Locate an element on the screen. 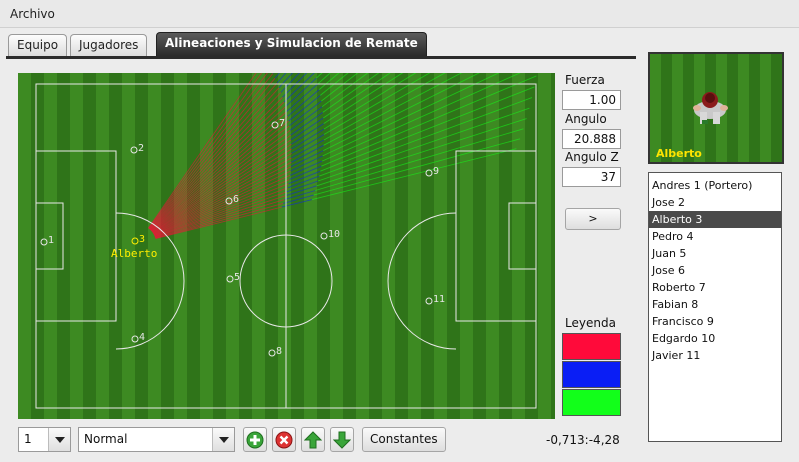 The width and height of the screenshot is (799, 462). player-list-item: Javier 11 is located at coordinates (676, 355).